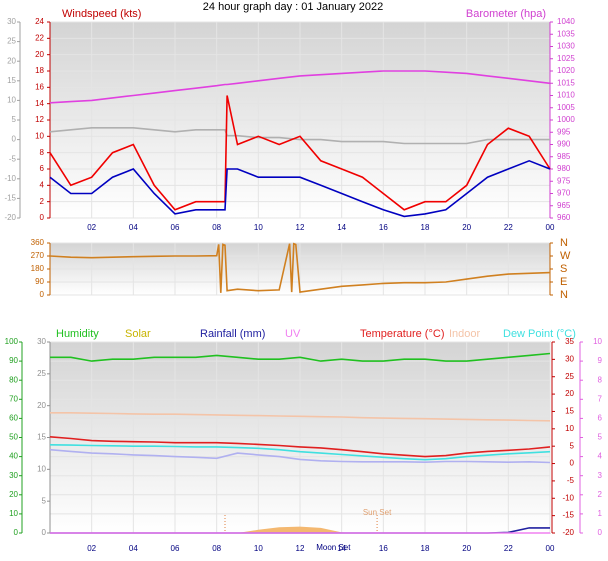 The image size is (608, 561). I want to click on y-tick-label: 100, so click(12, 341).